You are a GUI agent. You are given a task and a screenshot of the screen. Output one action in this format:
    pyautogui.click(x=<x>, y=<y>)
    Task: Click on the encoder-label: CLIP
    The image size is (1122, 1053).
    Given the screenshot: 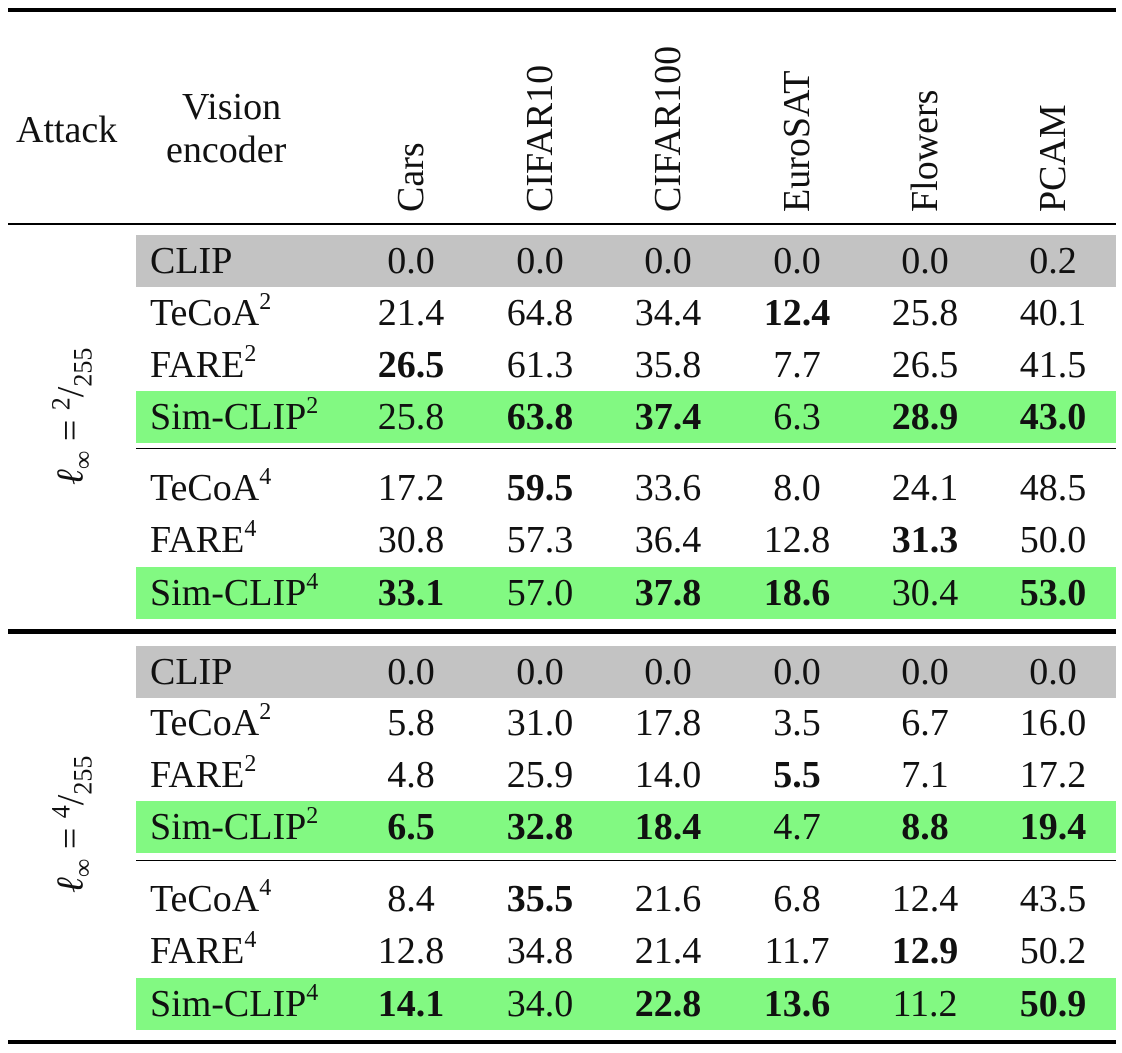 What is the action you would take?
    pyautogui.click(x=191, y=672)
    